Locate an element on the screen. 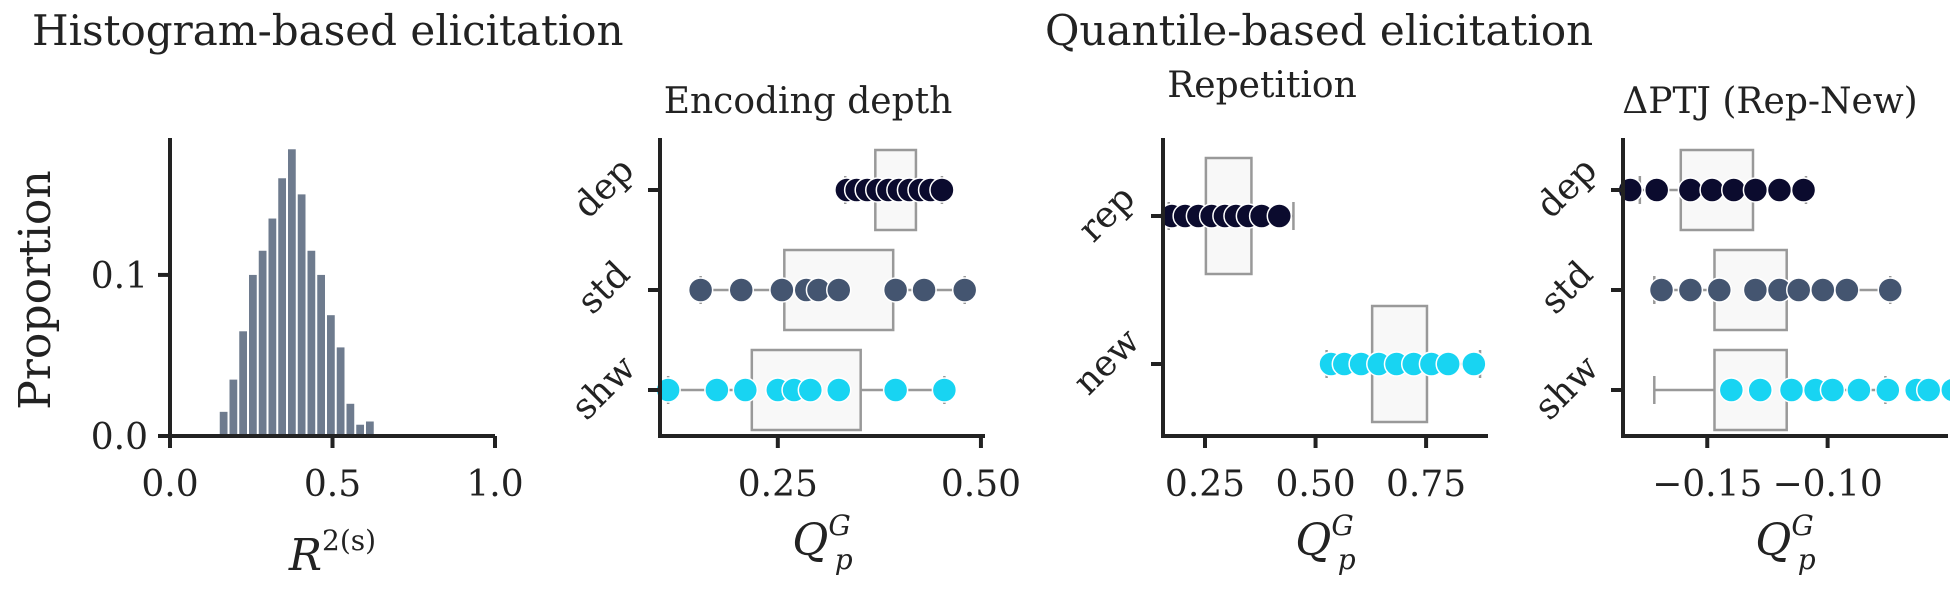  y-tick-label: 0.0 is located at coordinates (119, 437).